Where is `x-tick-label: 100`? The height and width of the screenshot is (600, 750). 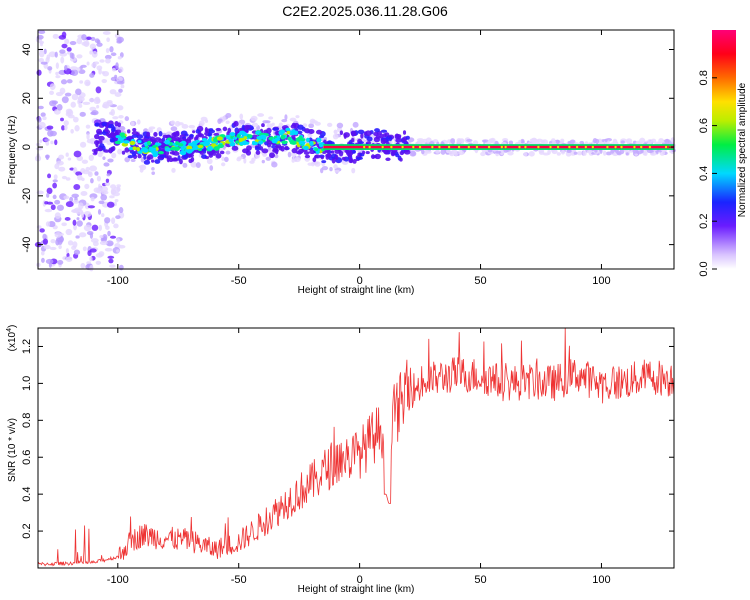 x-tick-label: 100 is located at coordinates (601, 580).